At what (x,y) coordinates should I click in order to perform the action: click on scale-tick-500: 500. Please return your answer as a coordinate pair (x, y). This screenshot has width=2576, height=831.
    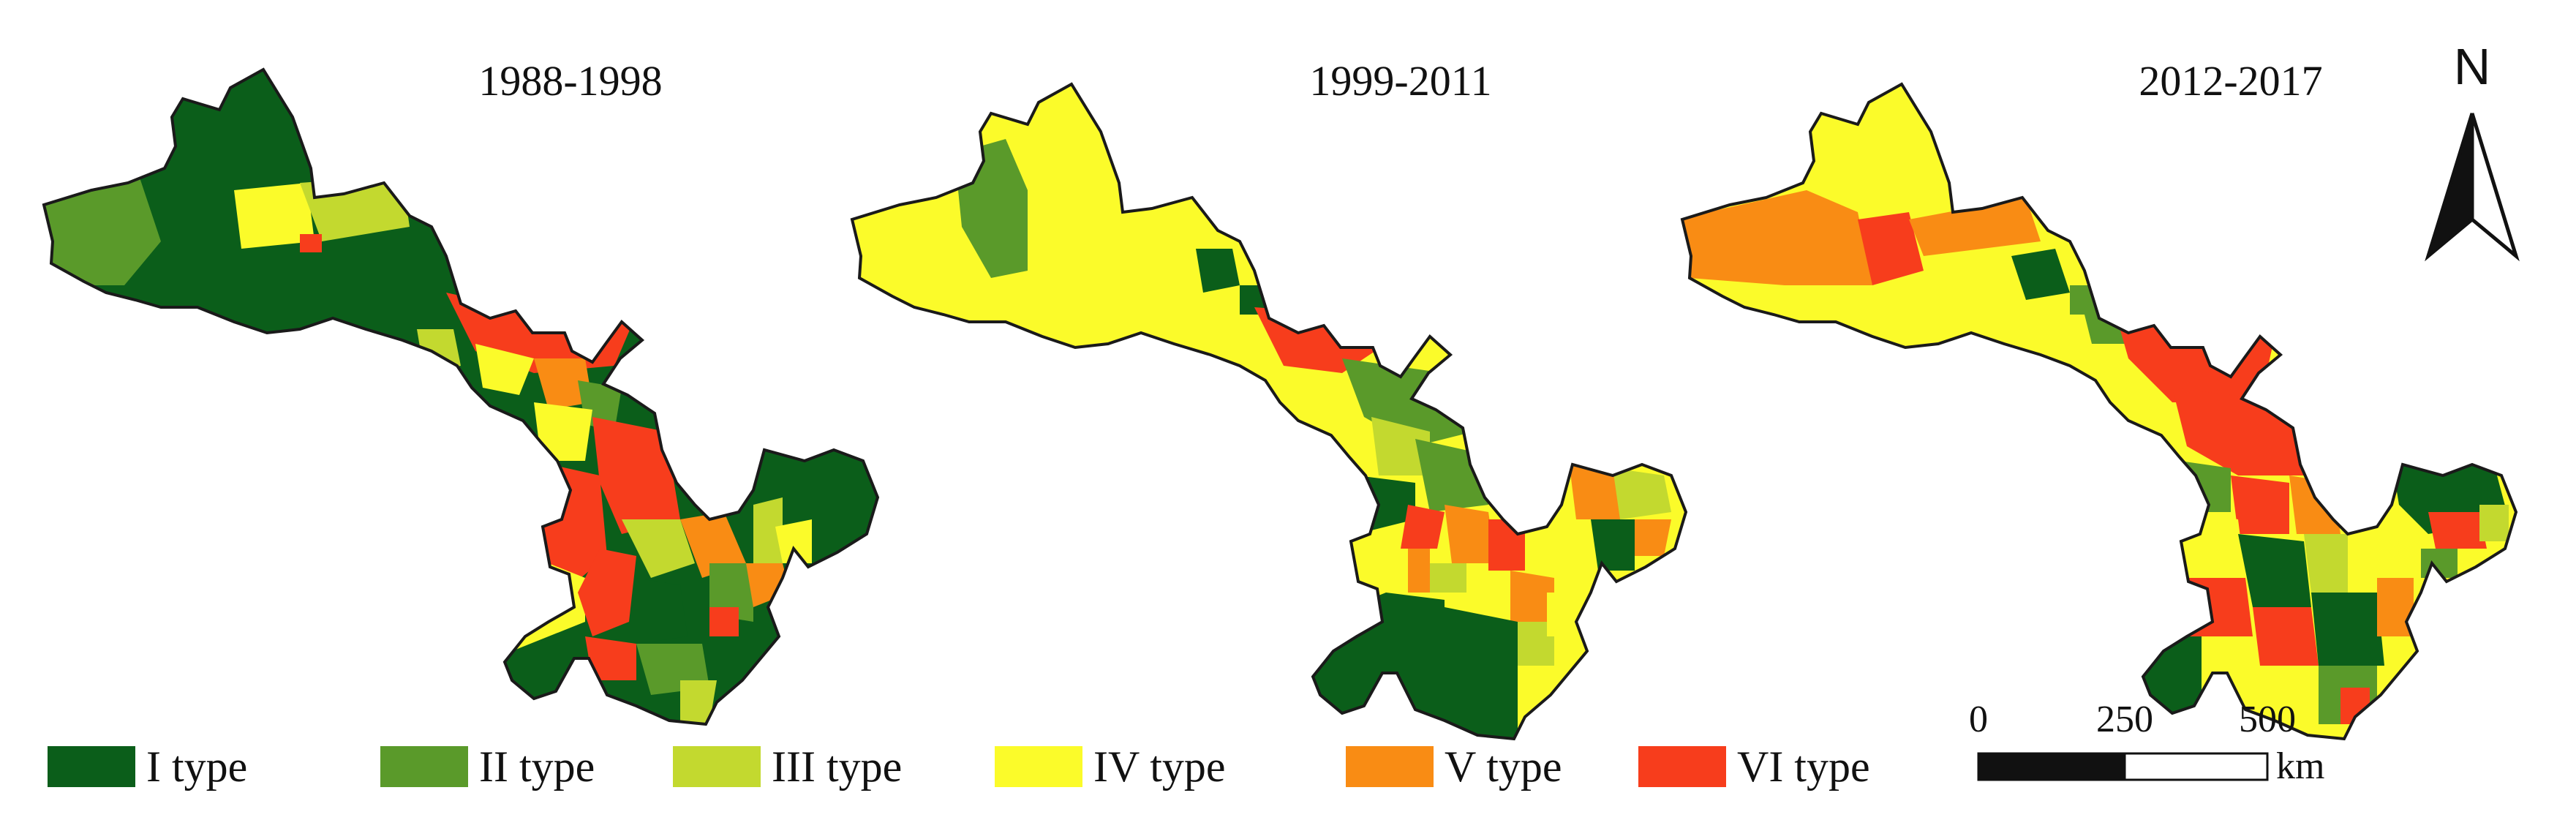
    Looking at the image, I should click on (2267, 719).